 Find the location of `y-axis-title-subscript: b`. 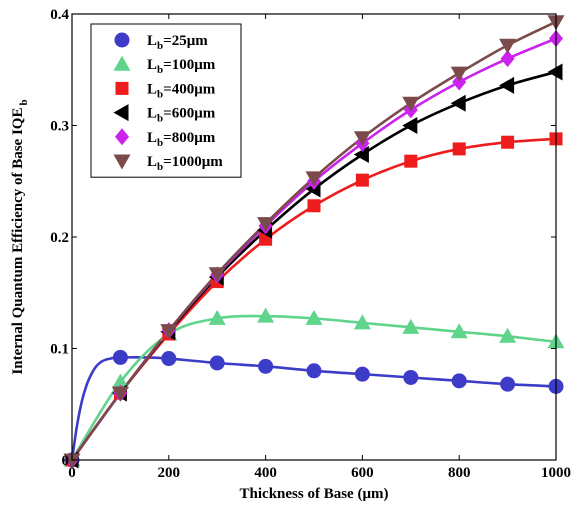

y-axis-title-subscript: b is located at coordinates (24, 102).